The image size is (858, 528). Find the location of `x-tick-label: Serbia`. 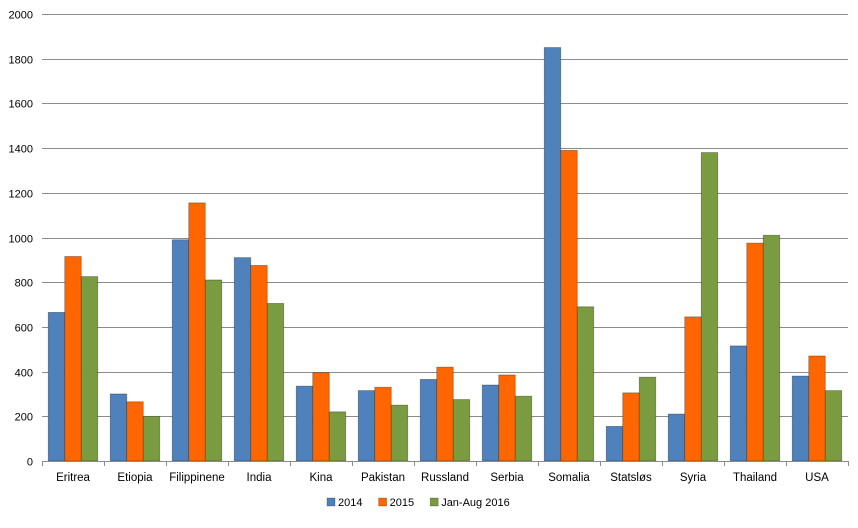

x-tick-label: Serbia is located at coordinates (507, 478).